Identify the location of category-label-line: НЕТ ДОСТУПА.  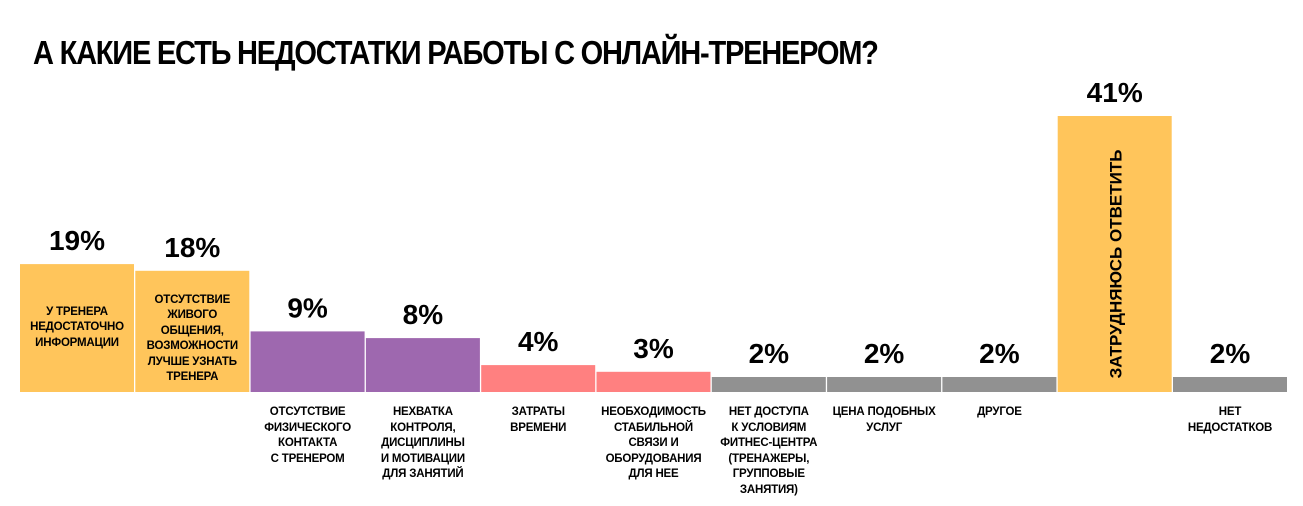
(768, 412).